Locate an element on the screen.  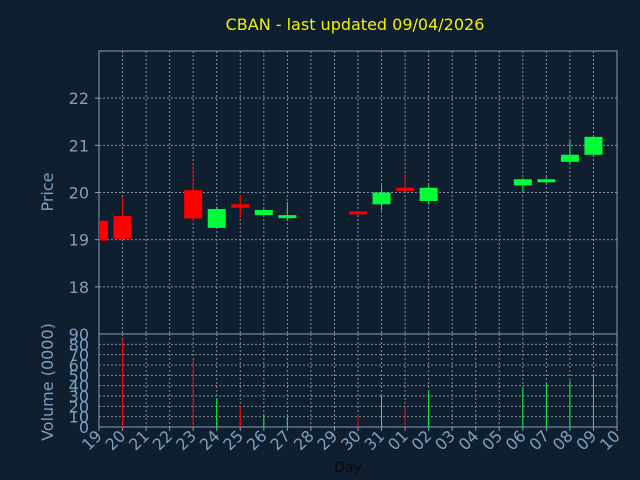
price-tick-label: 20 is located at coordinates (79, 193).